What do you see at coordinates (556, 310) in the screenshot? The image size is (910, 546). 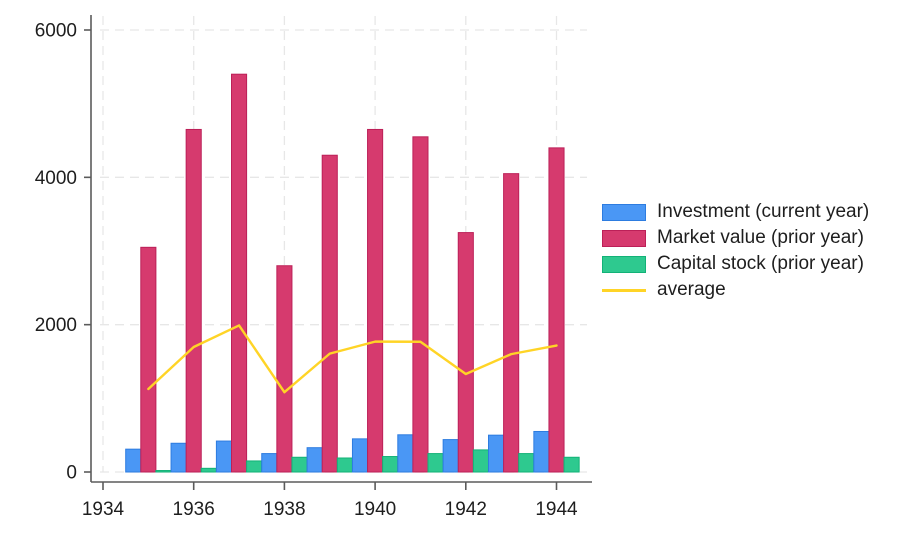 I see `bar-series1-1944` at bounding box center [556, 310].